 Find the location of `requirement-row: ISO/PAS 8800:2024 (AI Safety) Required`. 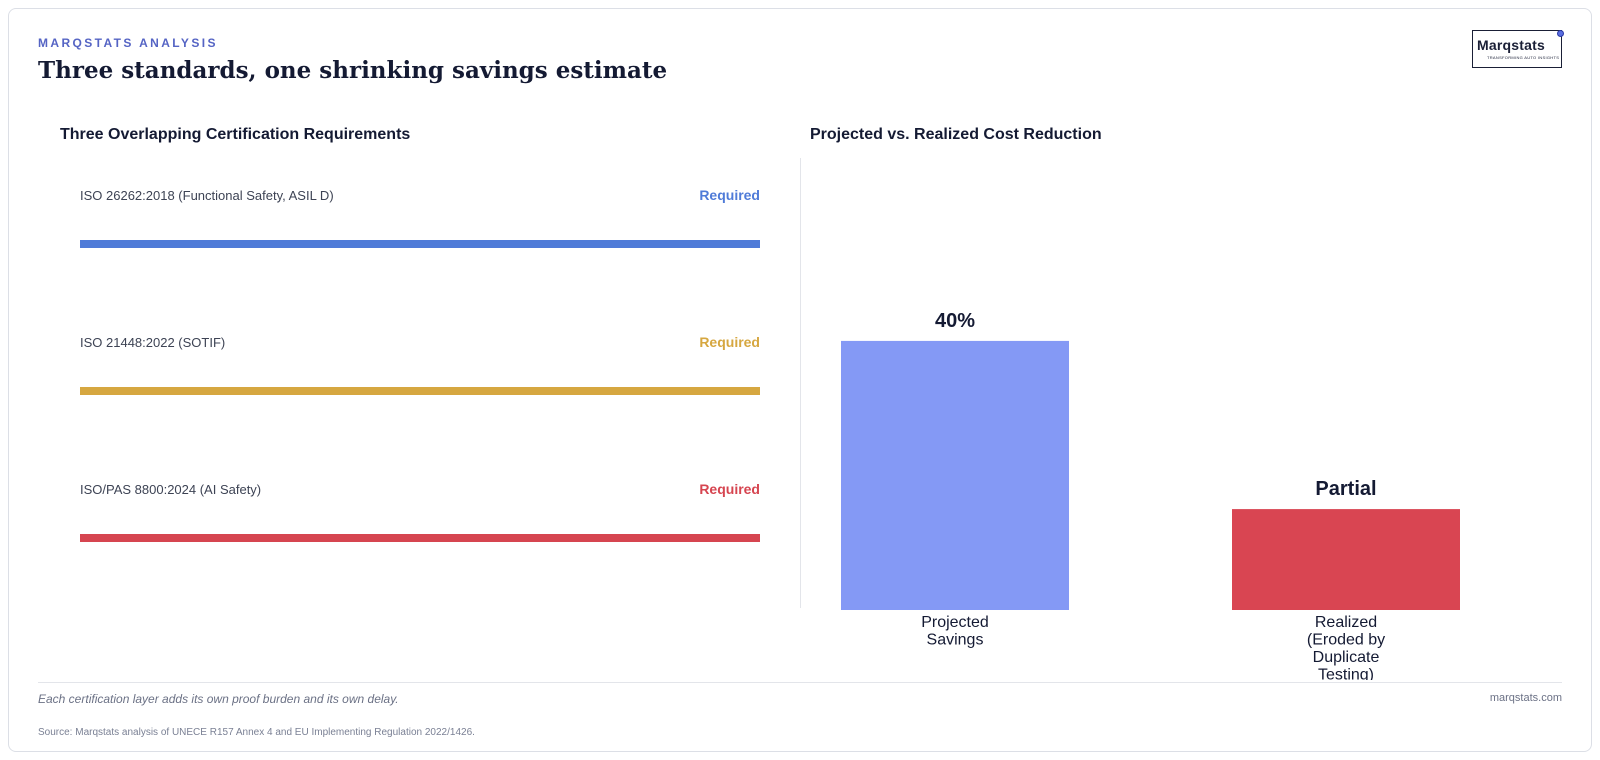

requirement-row: ISO/PAS 8800:2024 (AI Safety) Required is located at coordinates (420, 511).